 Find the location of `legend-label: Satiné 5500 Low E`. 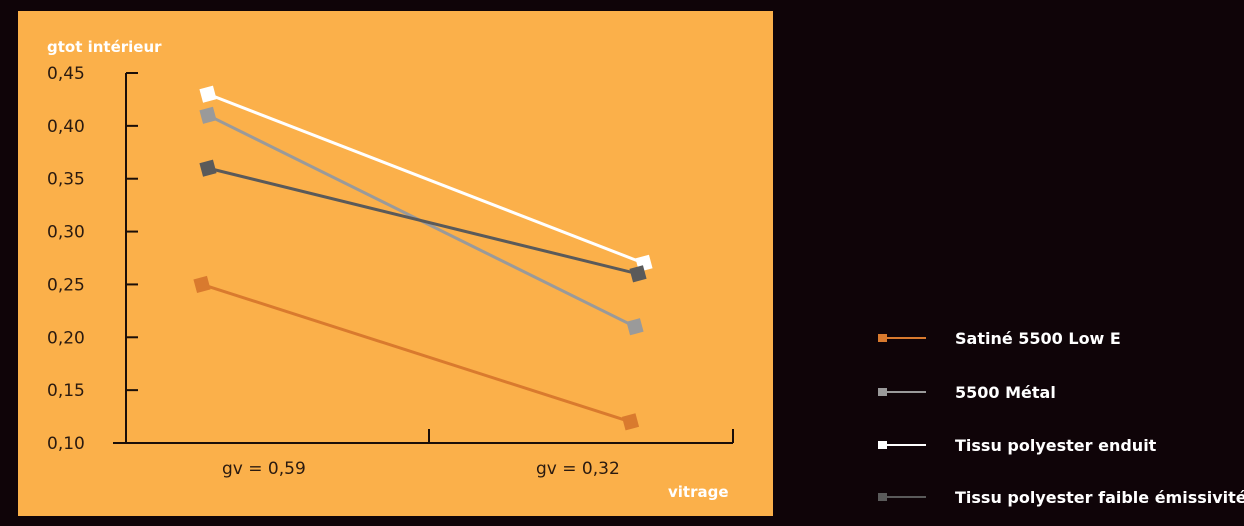

legend-label: Satiné 5500 Low E is located at coordinates (1038, 338).